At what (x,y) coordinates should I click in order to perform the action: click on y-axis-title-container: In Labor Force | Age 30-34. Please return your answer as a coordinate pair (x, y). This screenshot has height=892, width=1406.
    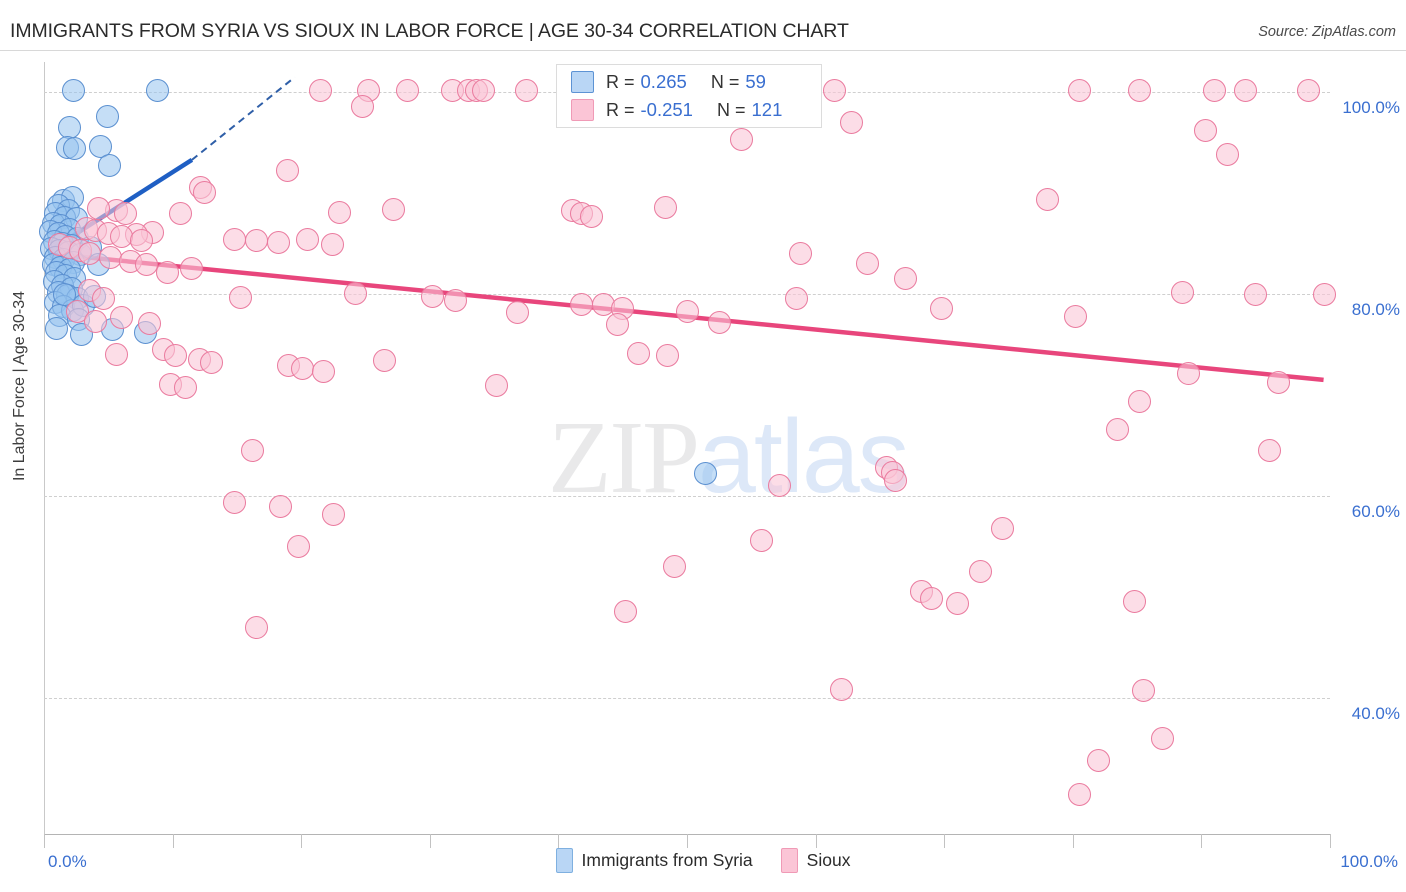
    Looking at the image, I should click on (20, 386).